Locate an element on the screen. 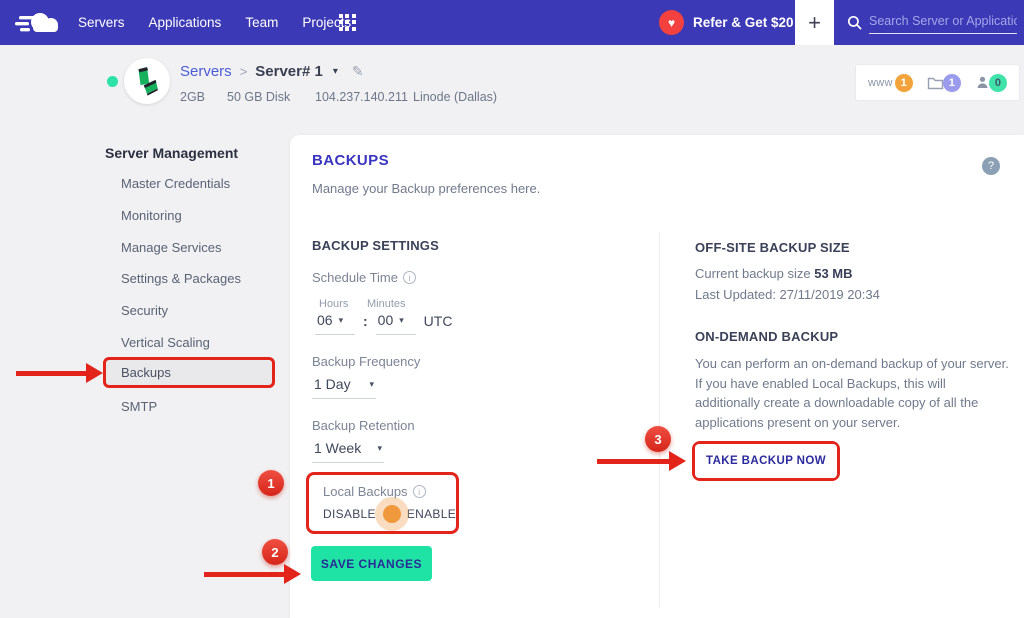  projects-count-badge: 1 is located at coordinates (951, 82).